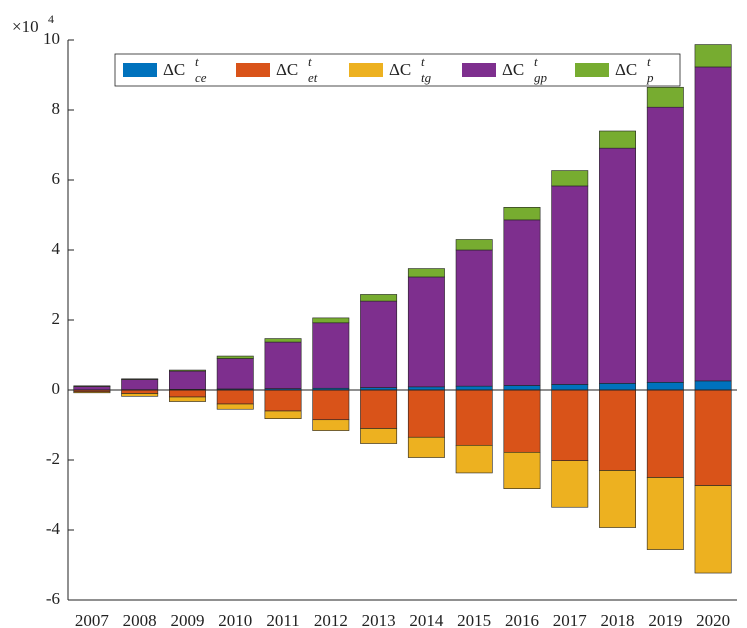 This screenshot has width=747, height=628. What do you see at coordinates (201, 77) in the screenshot?
I see `legend-label-sub: ce` at bounding box center [201, 77].